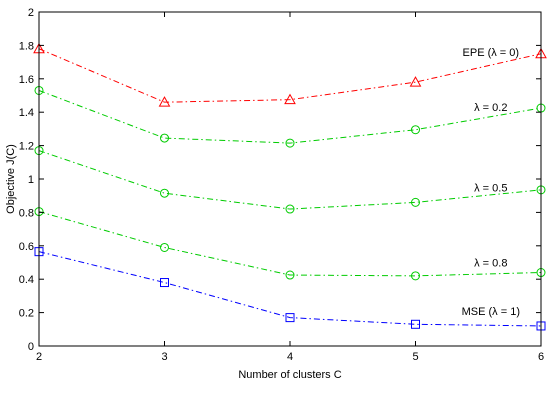 This screenshot has height=411, width=550. Describe the element at coordinates (491, 312) in the screenshot. I see `series-label: MSE (λ = 1)` at that location.